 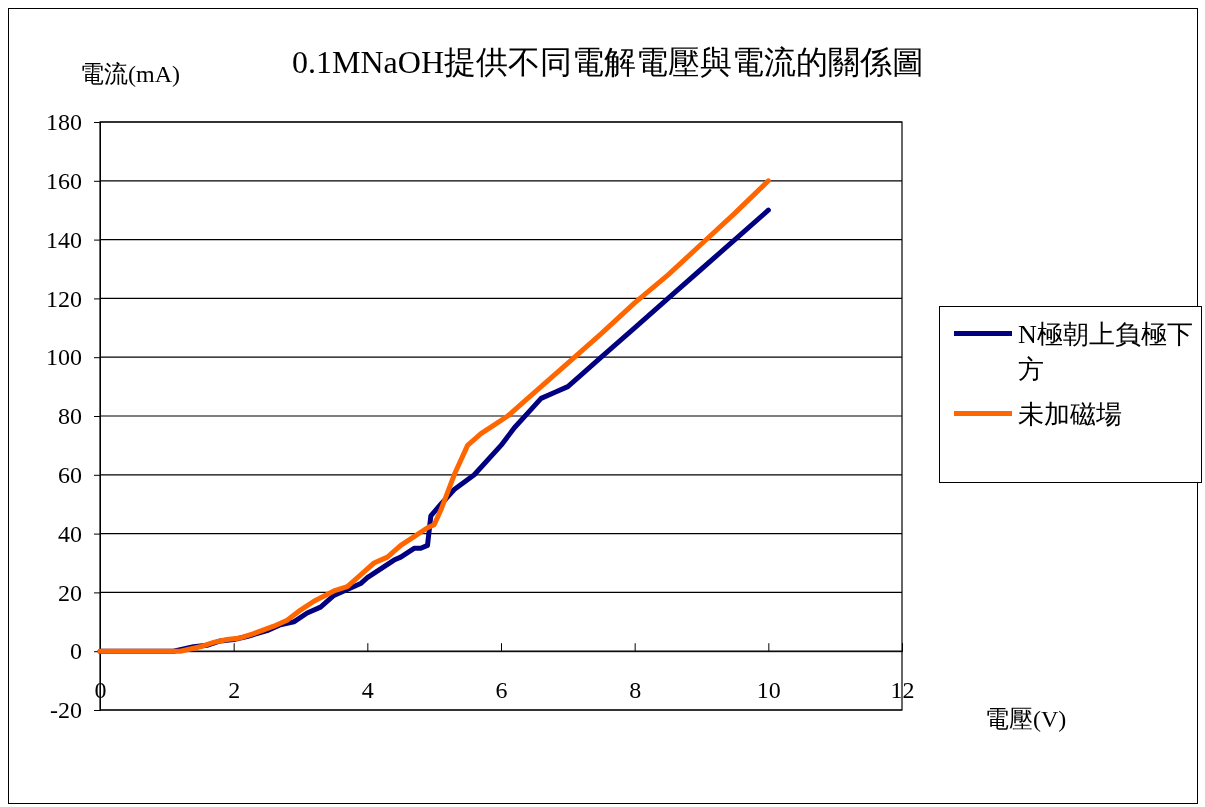 I want to click on chart-title: 0.1MNaOH提供不同電解電壓與電流的關係圖, so click(x=608, y=62).